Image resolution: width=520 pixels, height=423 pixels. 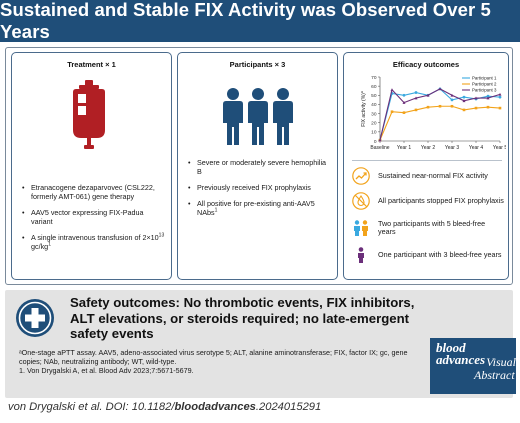 I want to click on outcome-row-4: One participant with 3 bleed-free years, so click(x=428, y=255).